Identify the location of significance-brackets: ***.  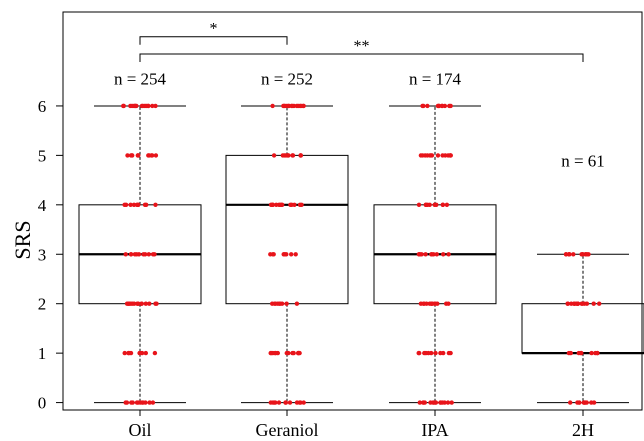
(361, 42).